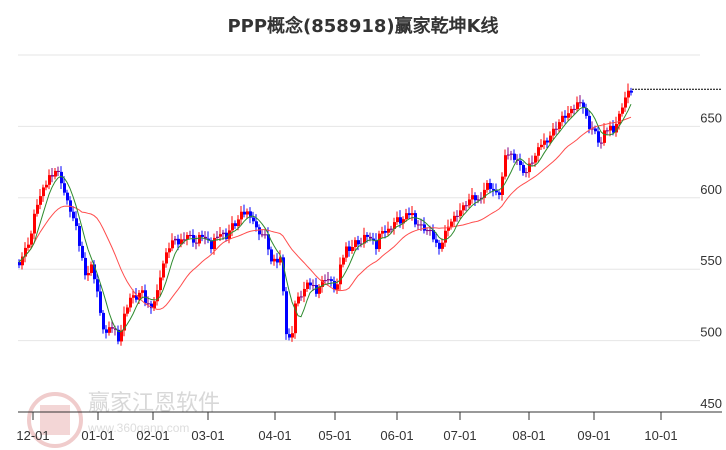  I want to click on seal-square, so click(55, 420).